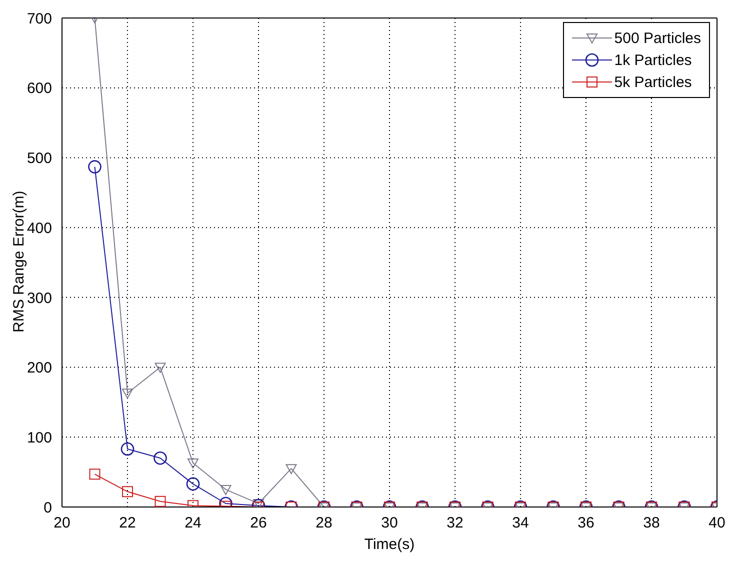 This screenshot has height=563, width=732. I want to click on x-tick-label: 22, so click(127, 523).